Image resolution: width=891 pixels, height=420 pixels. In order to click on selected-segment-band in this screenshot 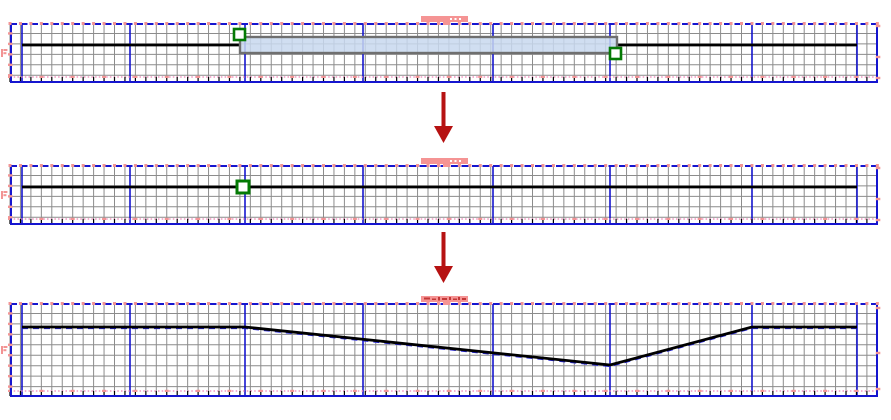, I will do `click(428, 45)`.